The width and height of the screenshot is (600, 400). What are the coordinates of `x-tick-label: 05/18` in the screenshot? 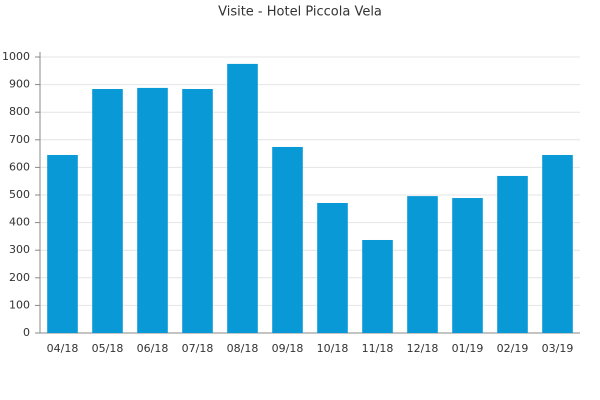 It's located at (108, 348).